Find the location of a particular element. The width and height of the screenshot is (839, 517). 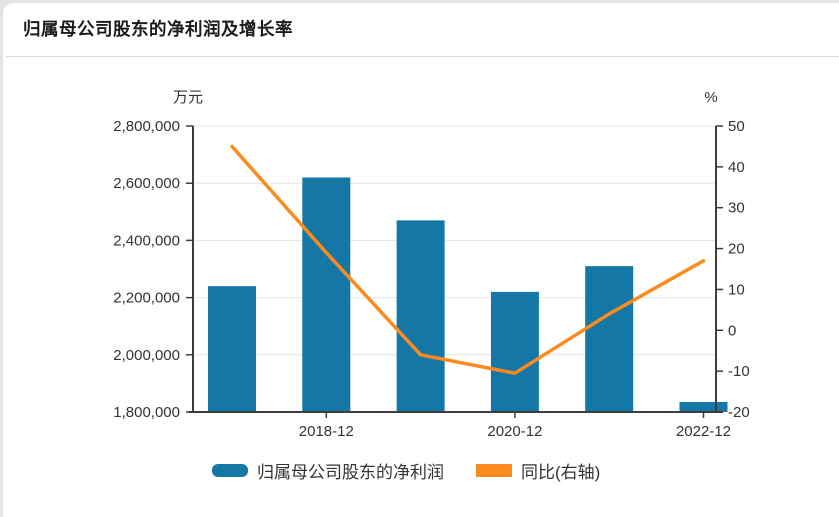

legend-item-yoy: 同比(右轴) is located at coordinates (538, 470).